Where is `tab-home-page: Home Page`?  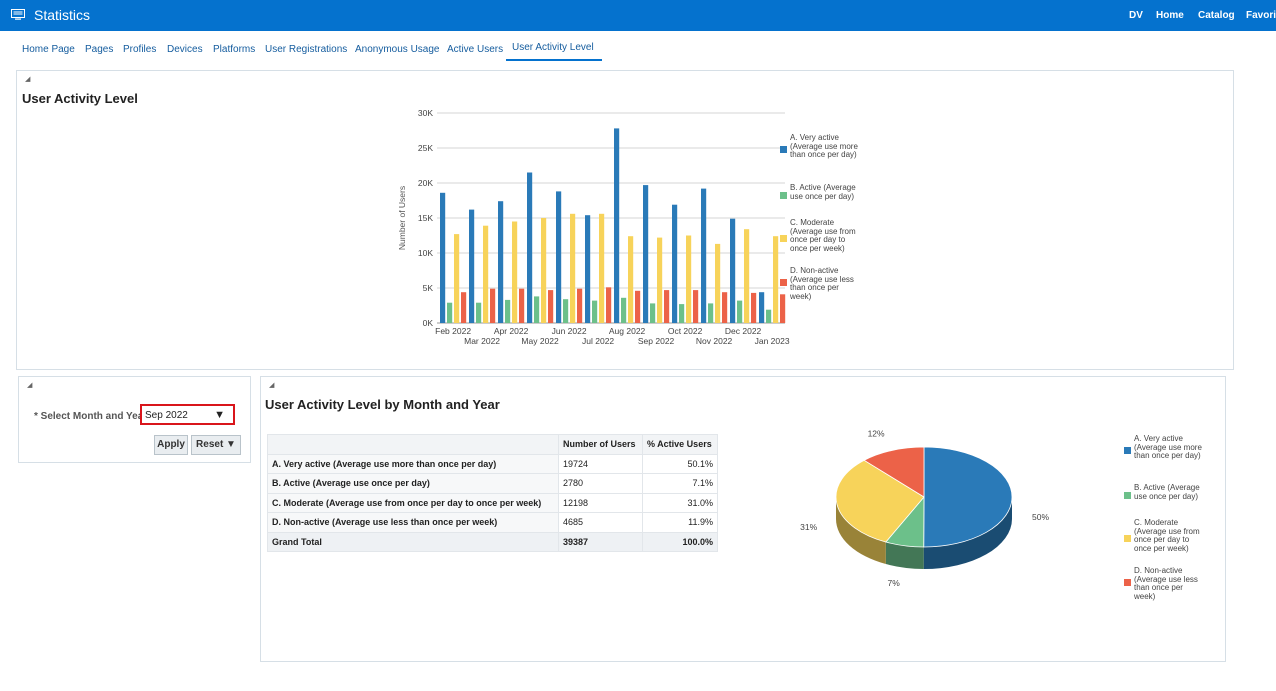 tab-home-page: Home Page is located at coordinates (48, 49).